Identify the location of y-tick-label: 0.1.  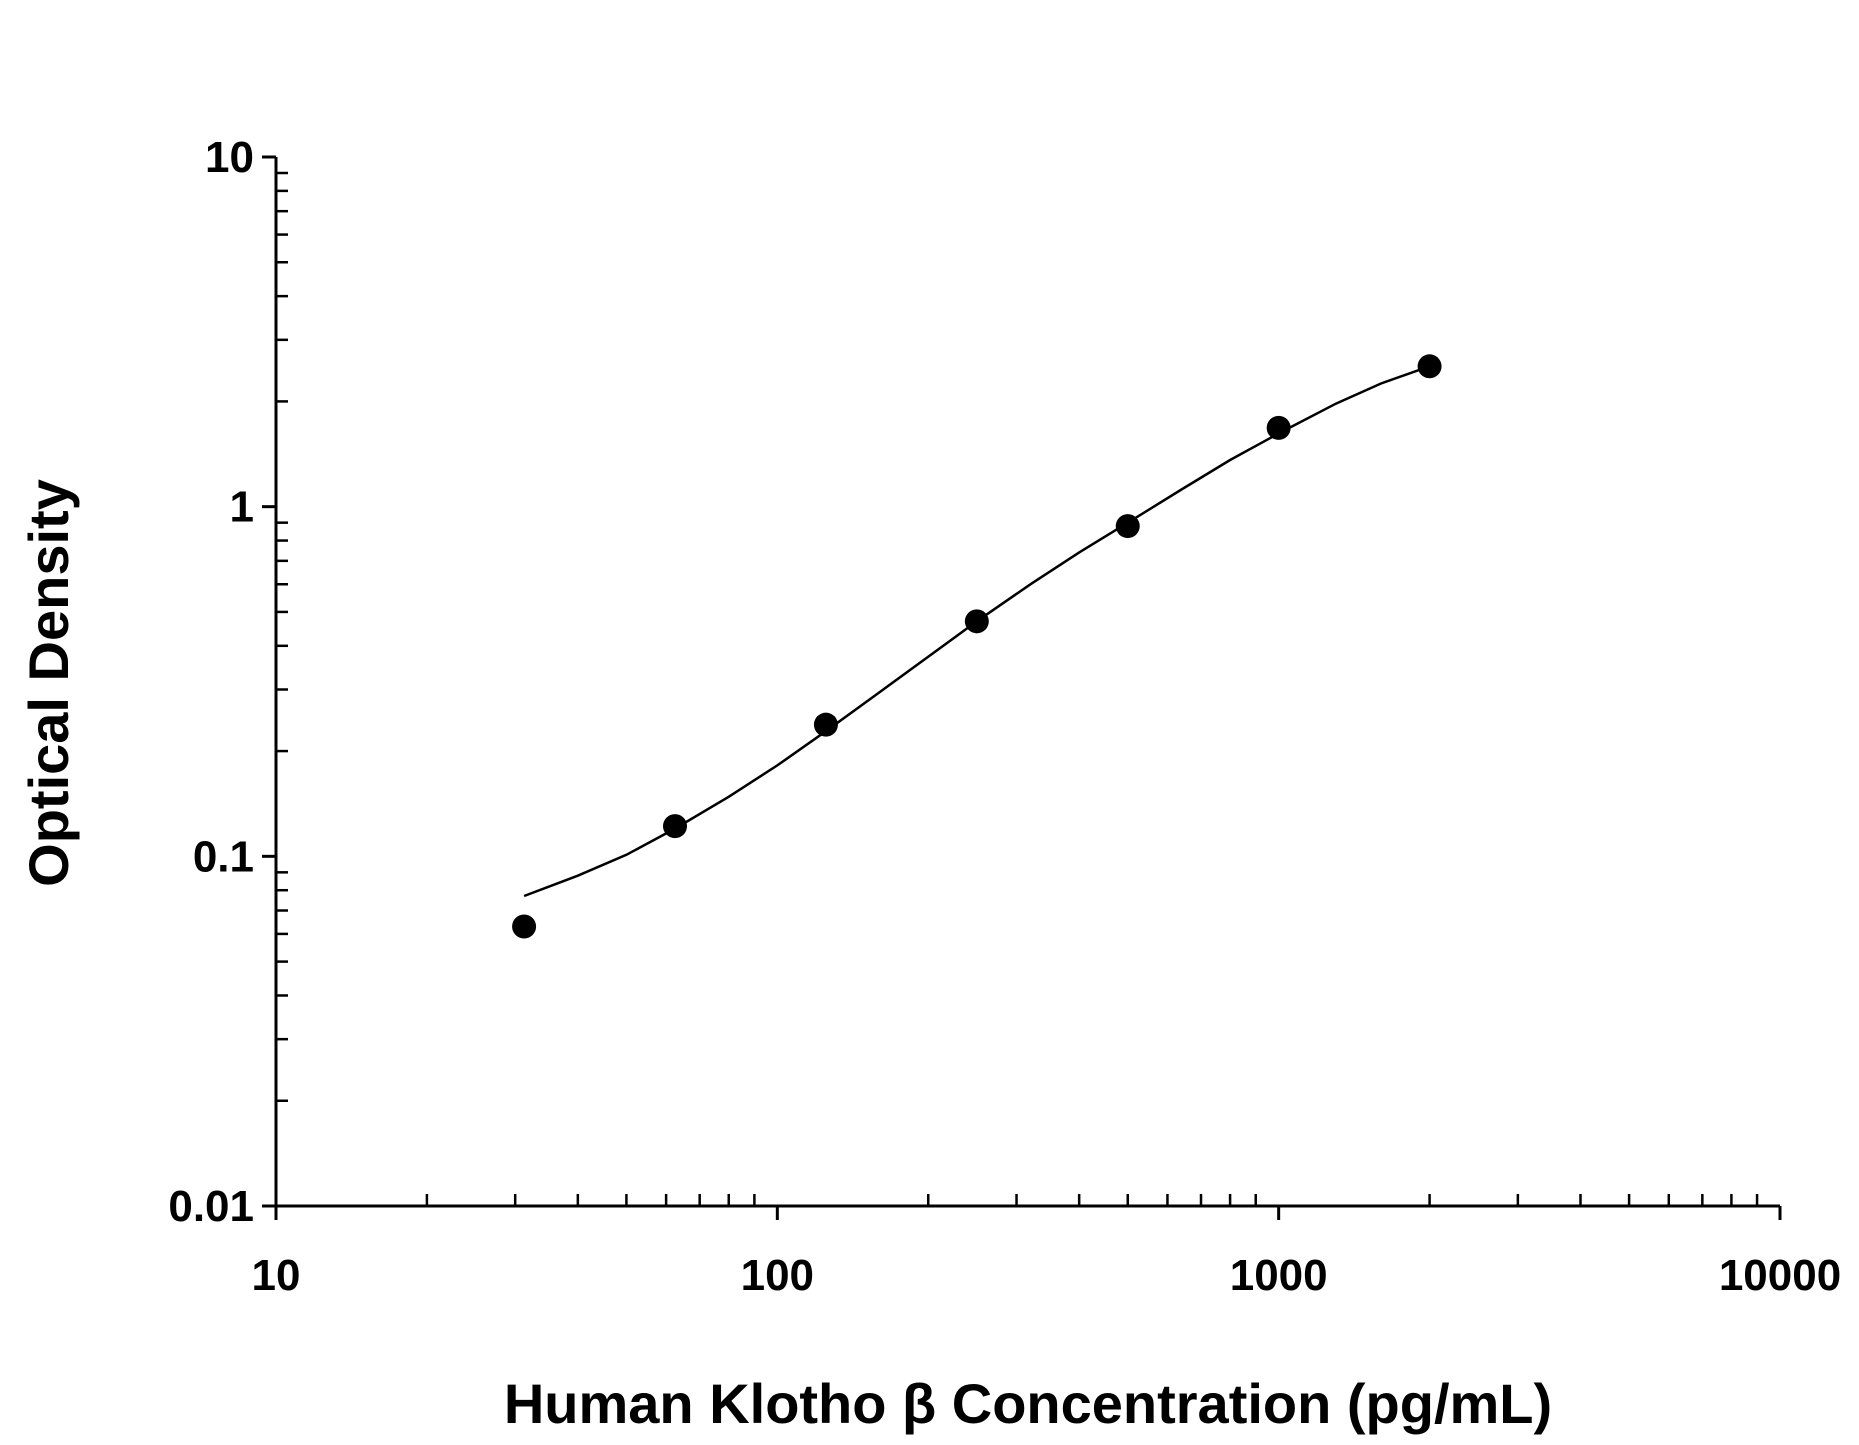
(223, 856).